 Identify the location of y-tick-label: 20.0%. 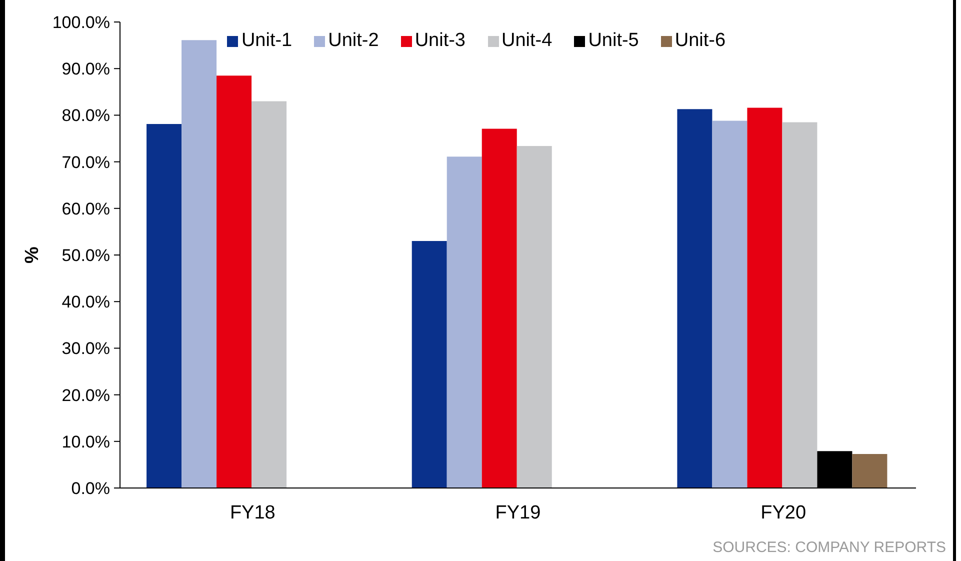
(86, 395).